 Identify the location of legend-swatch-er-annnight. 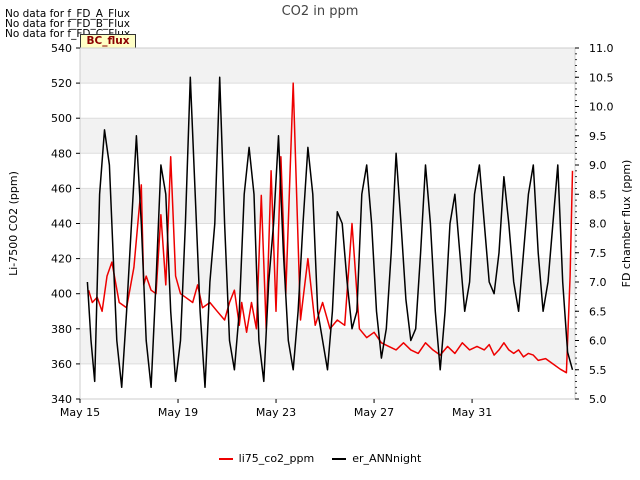
(339, 458).